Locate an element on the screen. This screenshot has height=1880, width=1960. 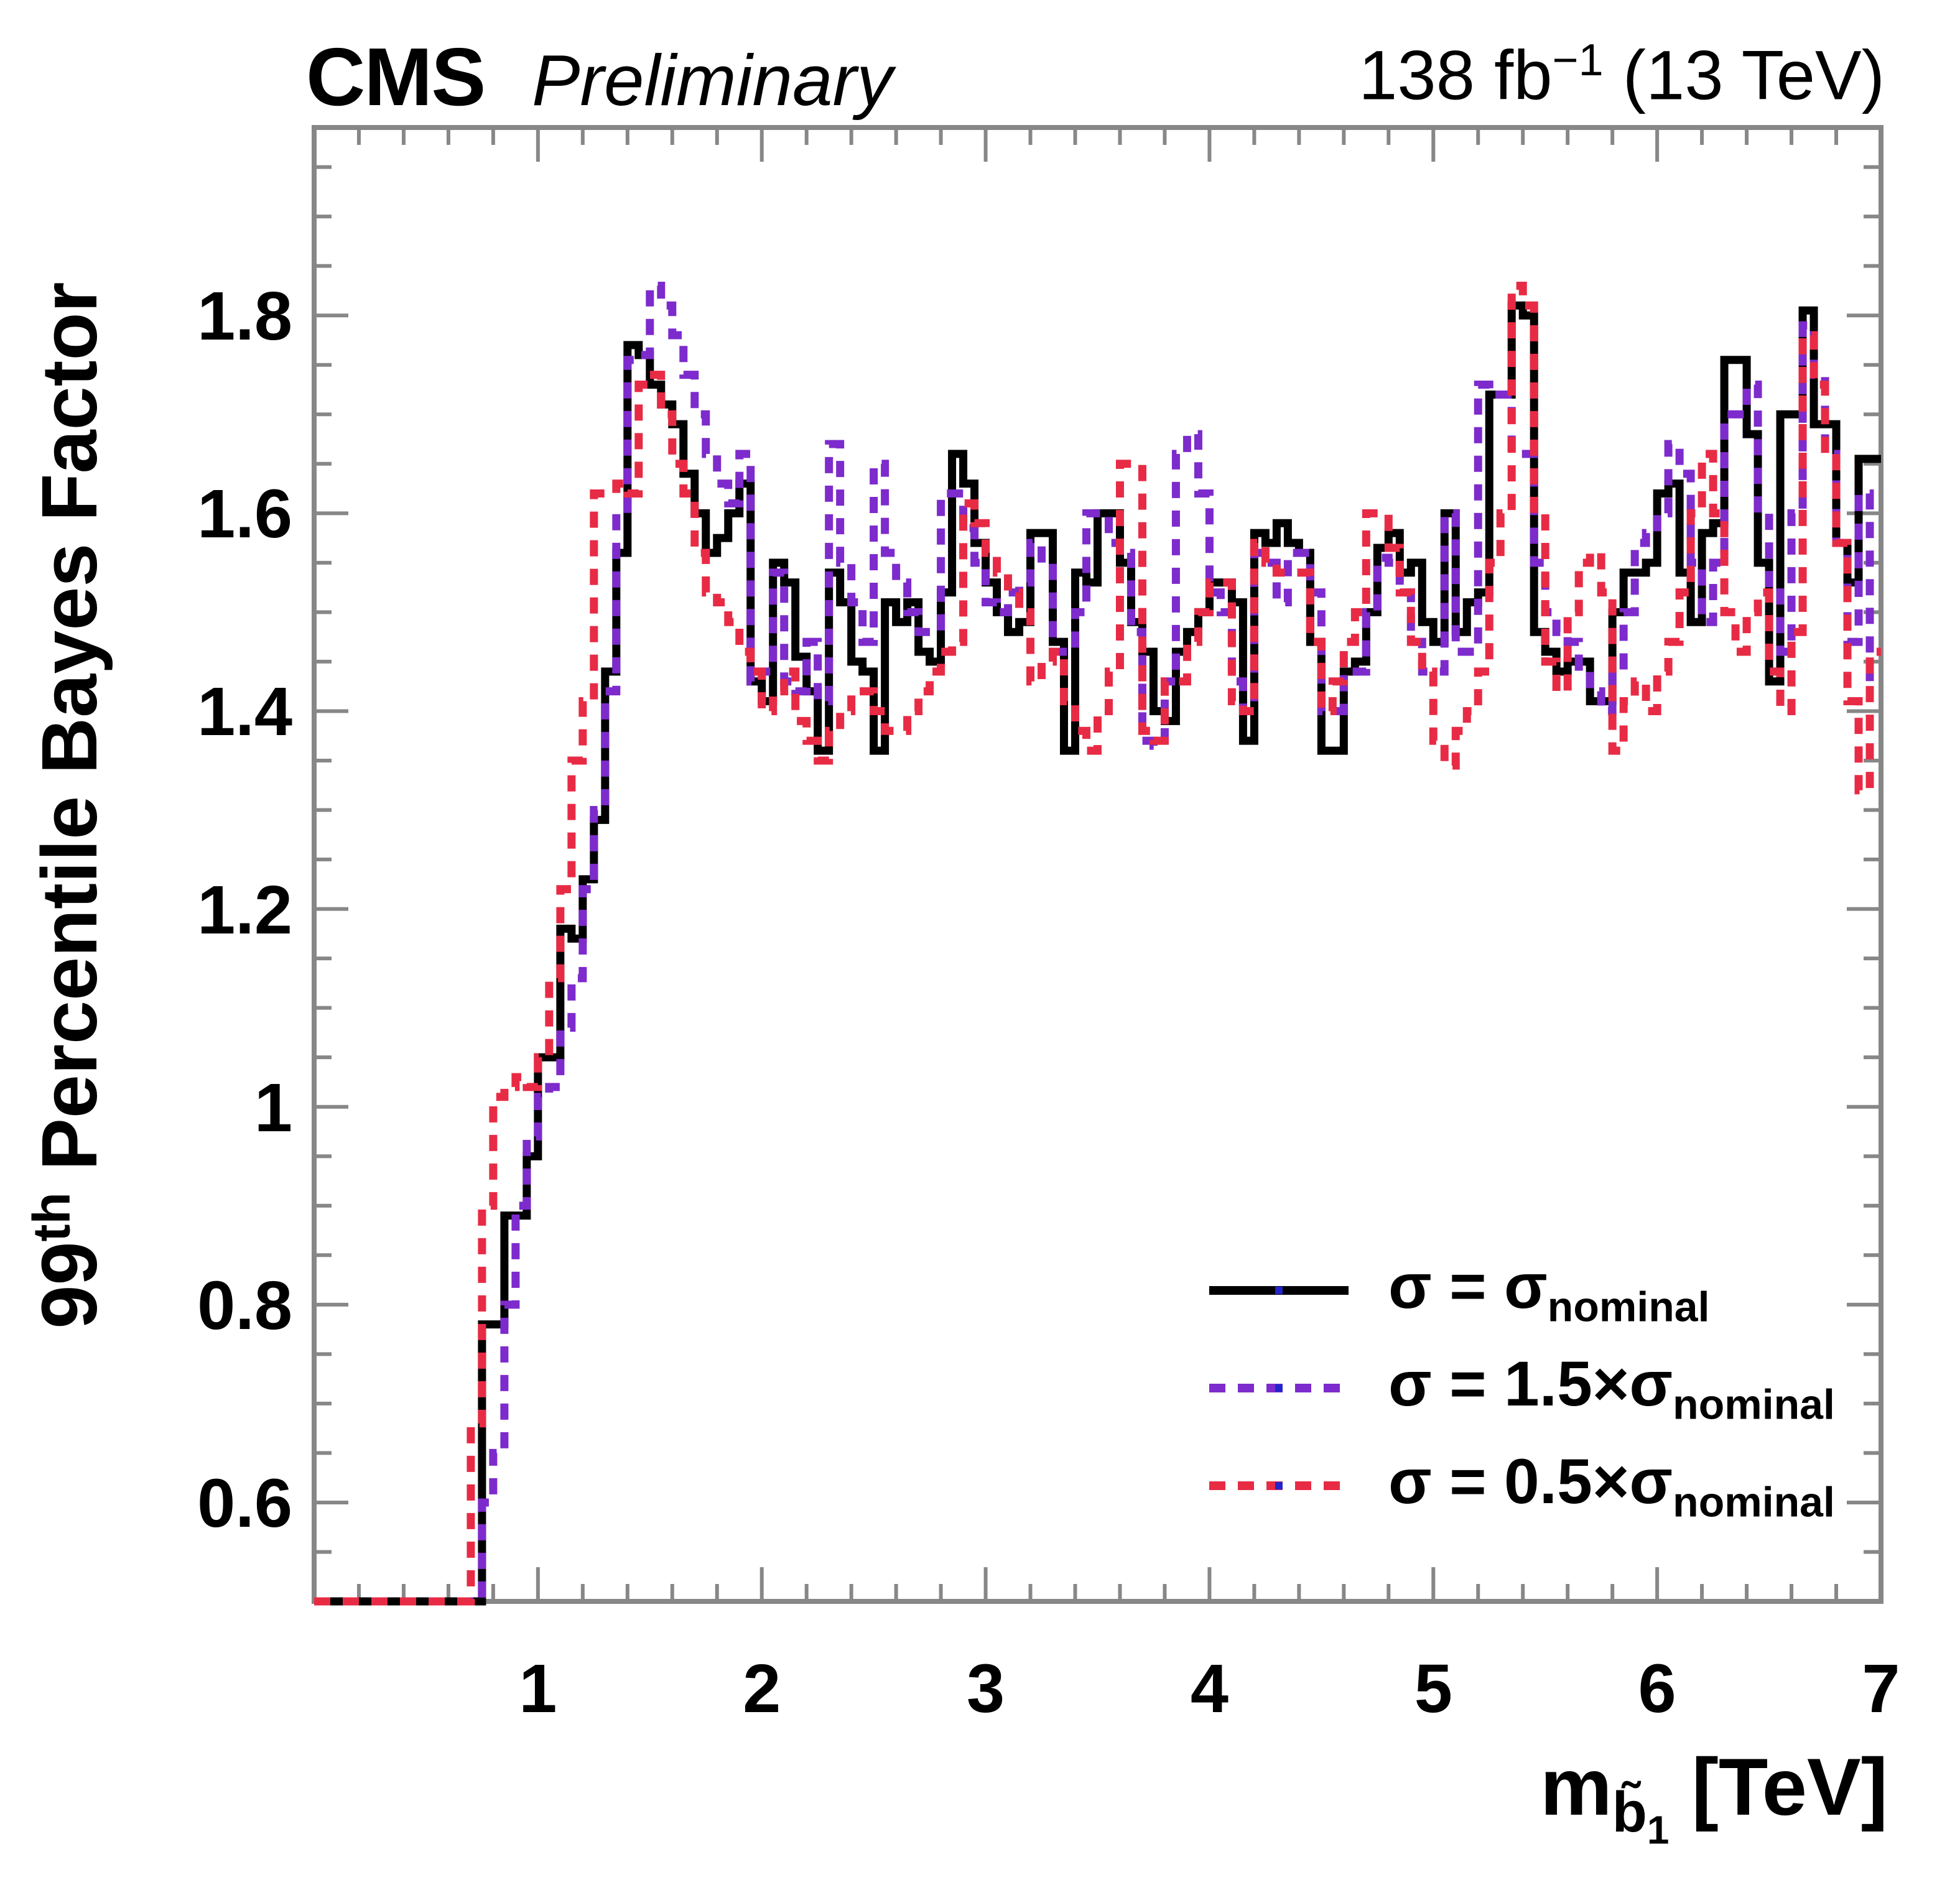
x-tick-label: 7 is located at coordinates (1881, 1689).